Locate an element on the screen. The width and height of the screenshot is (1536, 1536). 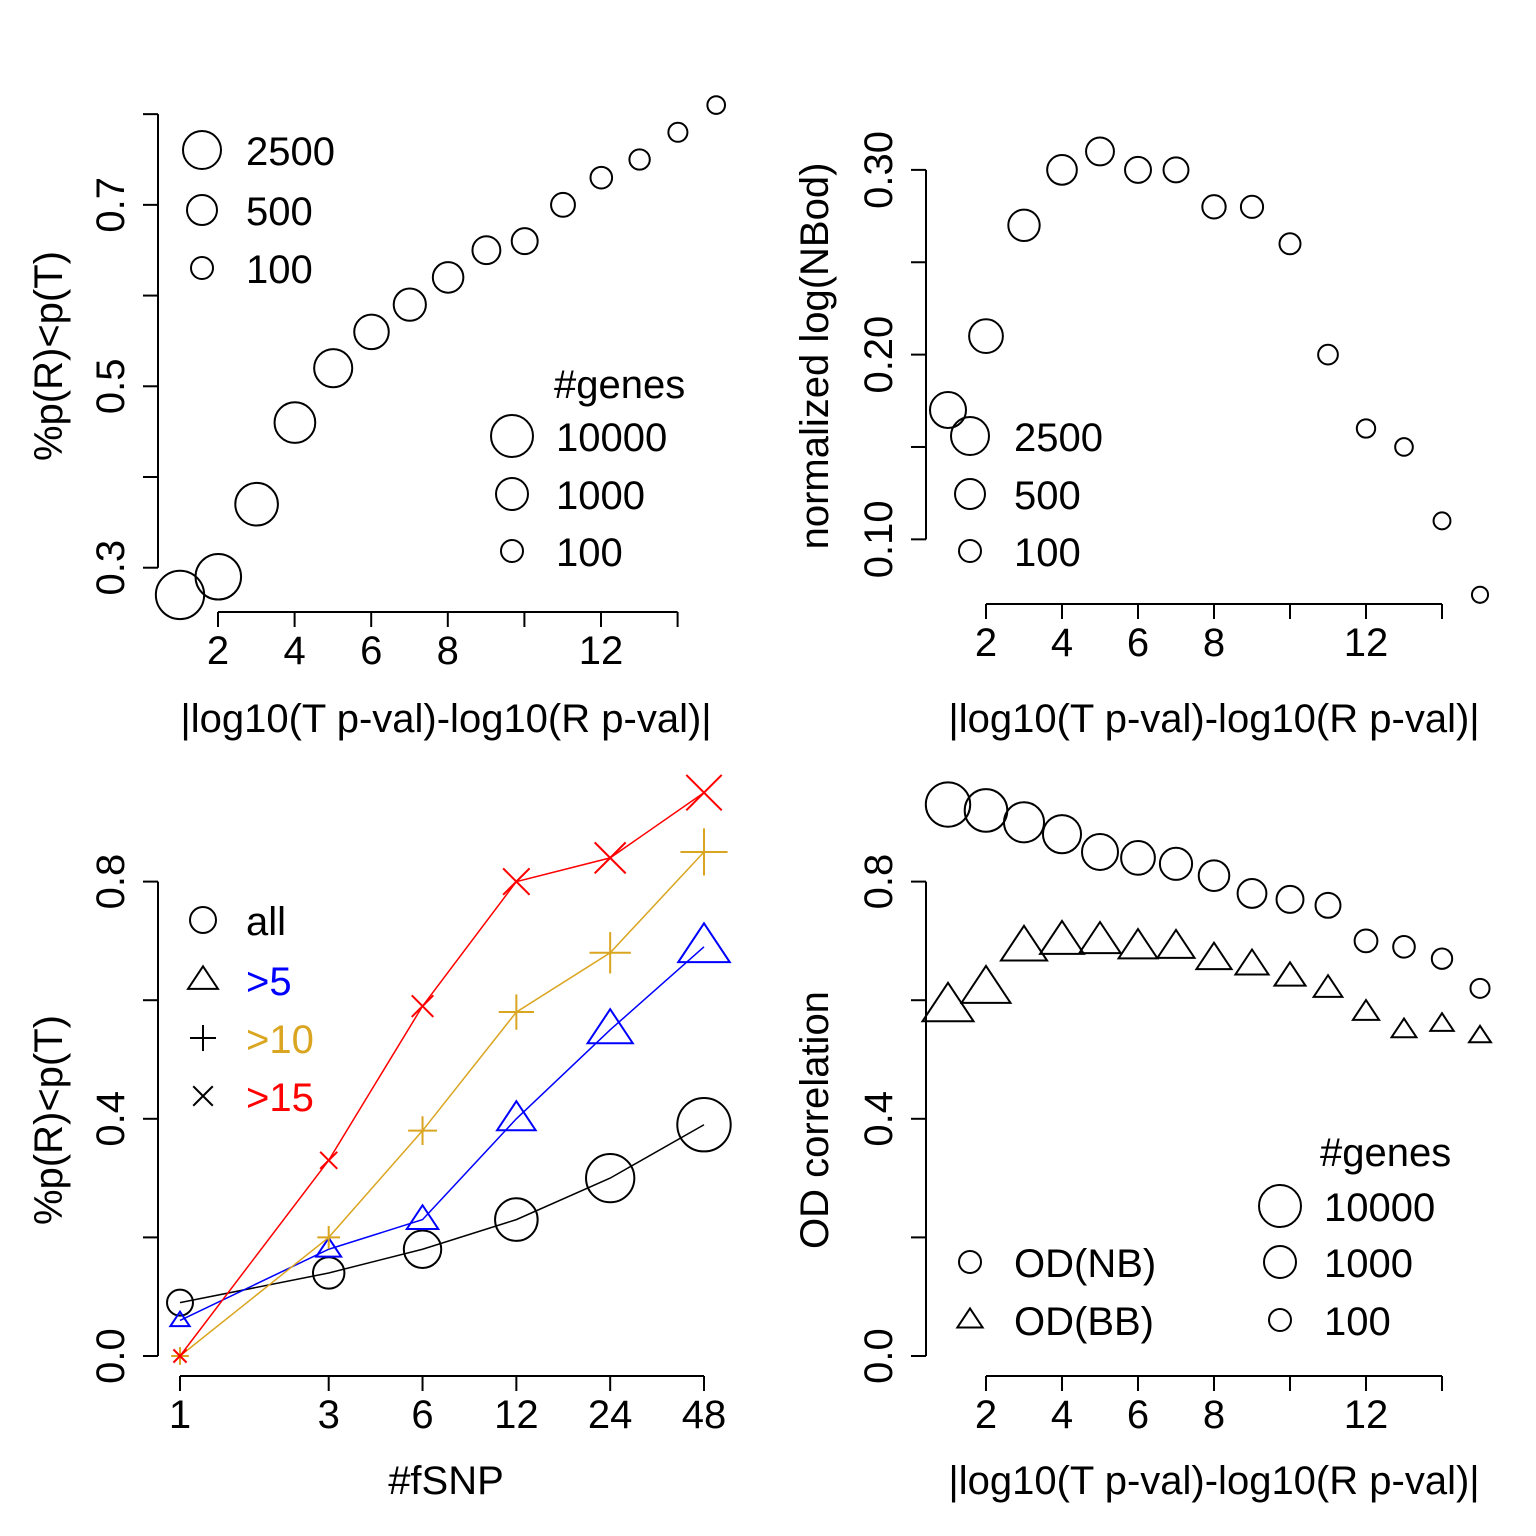
p4-y-tick-label: 0.0 is located at coordinates (879, 1356).